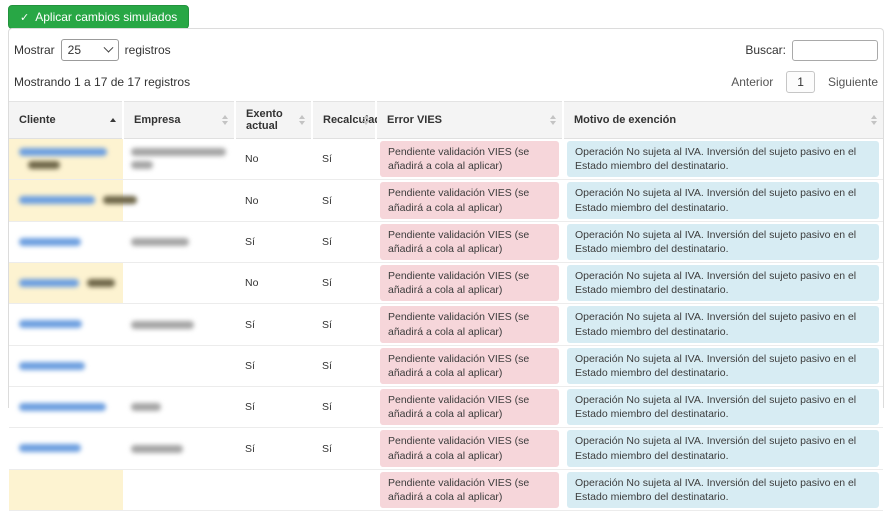  I want to click on show-label: Mostrar, so click(34, 50).